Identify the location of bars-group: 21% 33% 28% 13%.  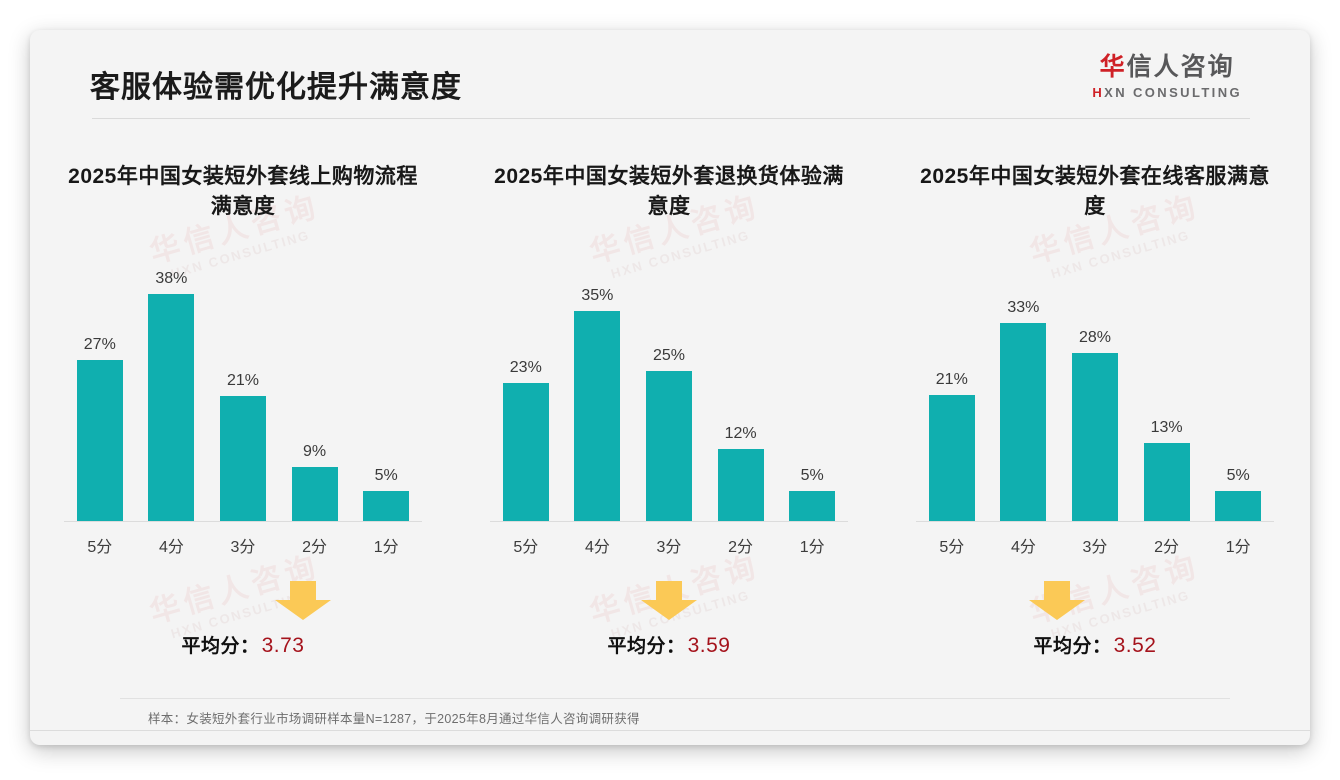
(1095, 387).